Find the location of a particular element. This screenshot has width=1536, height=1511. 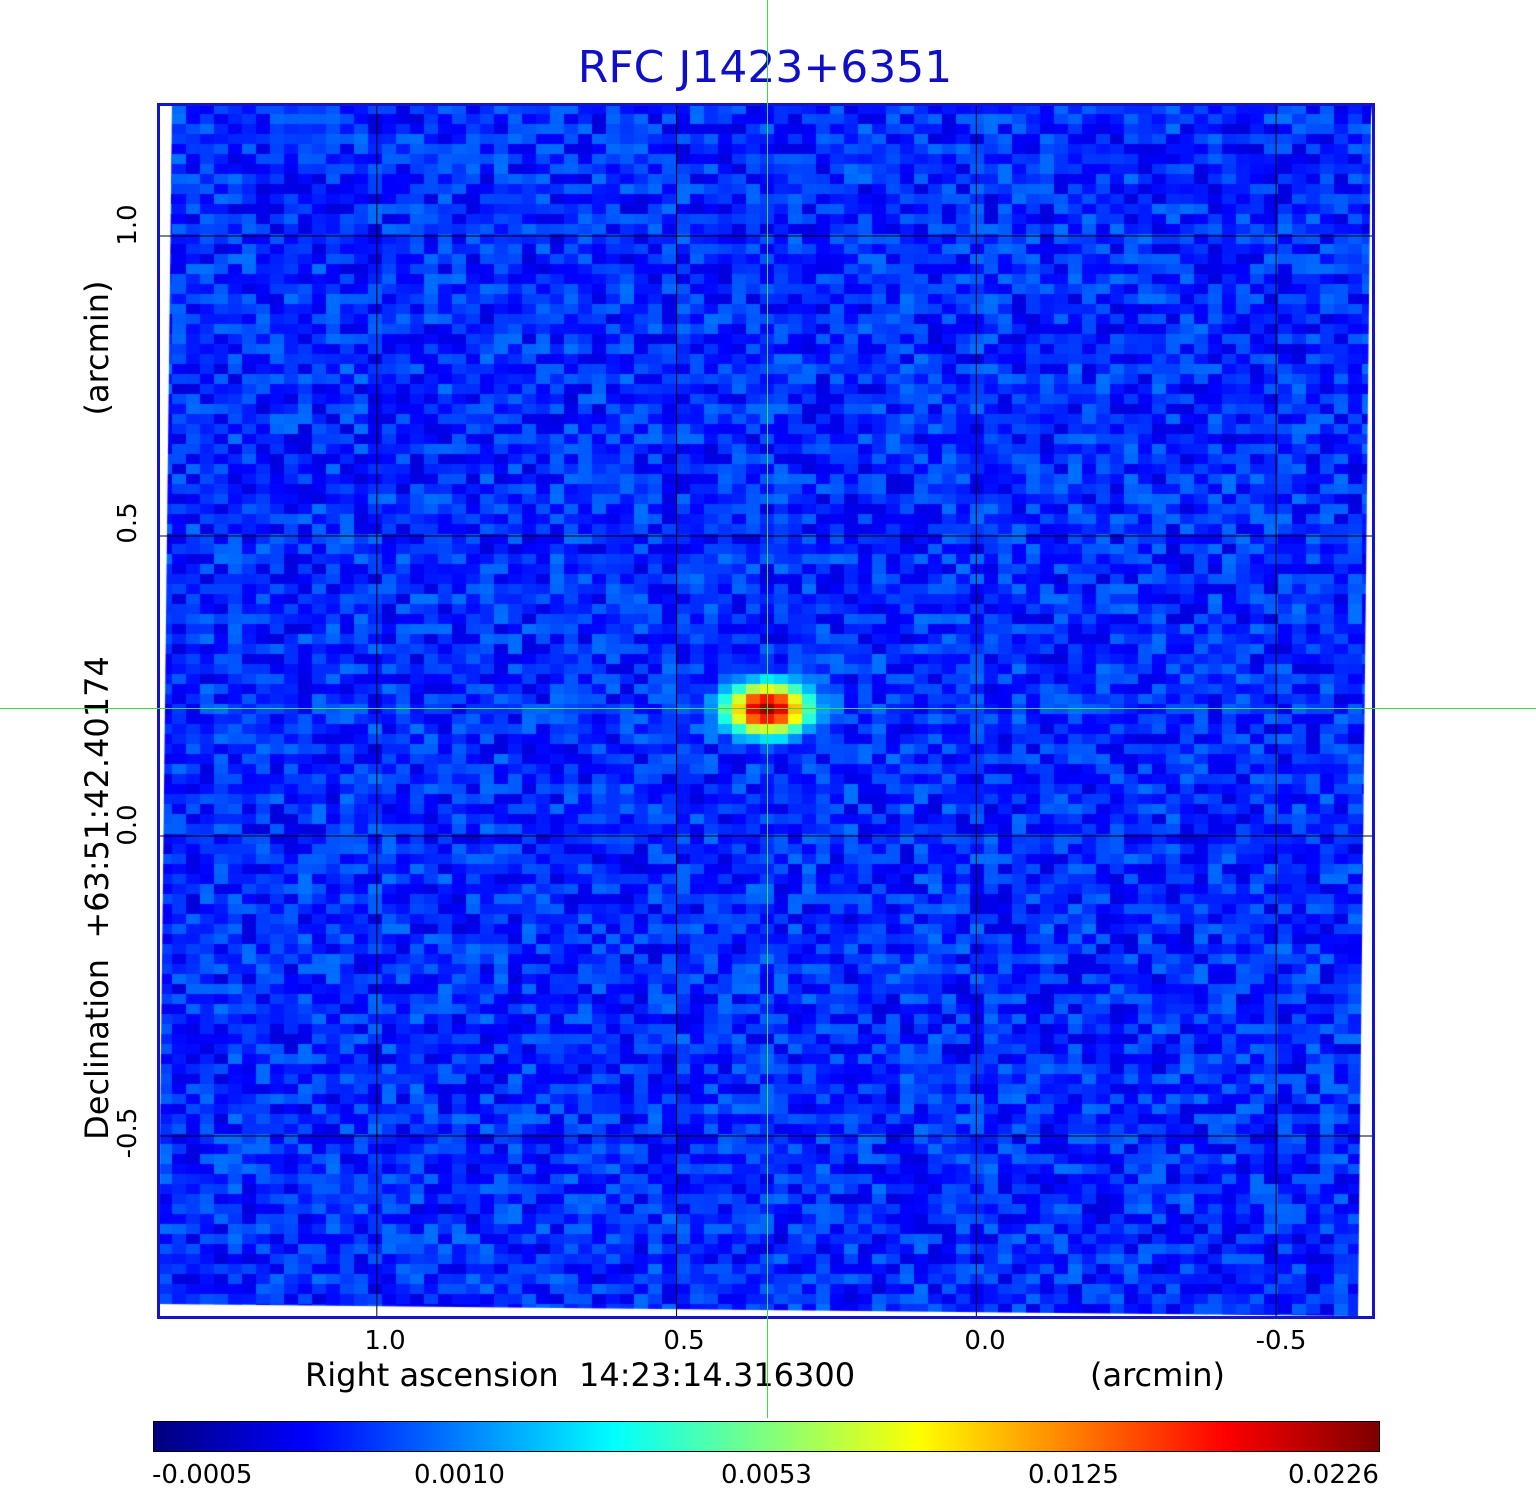

y-tick-label: -0.5 is located at coordinates (128, 1133).